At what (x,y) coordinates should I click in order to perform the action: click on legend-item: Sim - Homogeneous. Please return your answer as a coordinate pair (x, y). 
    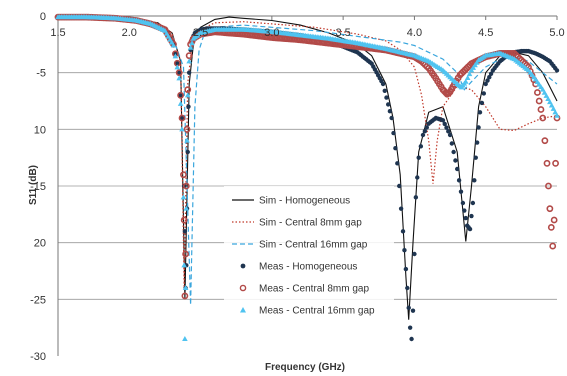
    Looking at the image, I should click on (291, 201).